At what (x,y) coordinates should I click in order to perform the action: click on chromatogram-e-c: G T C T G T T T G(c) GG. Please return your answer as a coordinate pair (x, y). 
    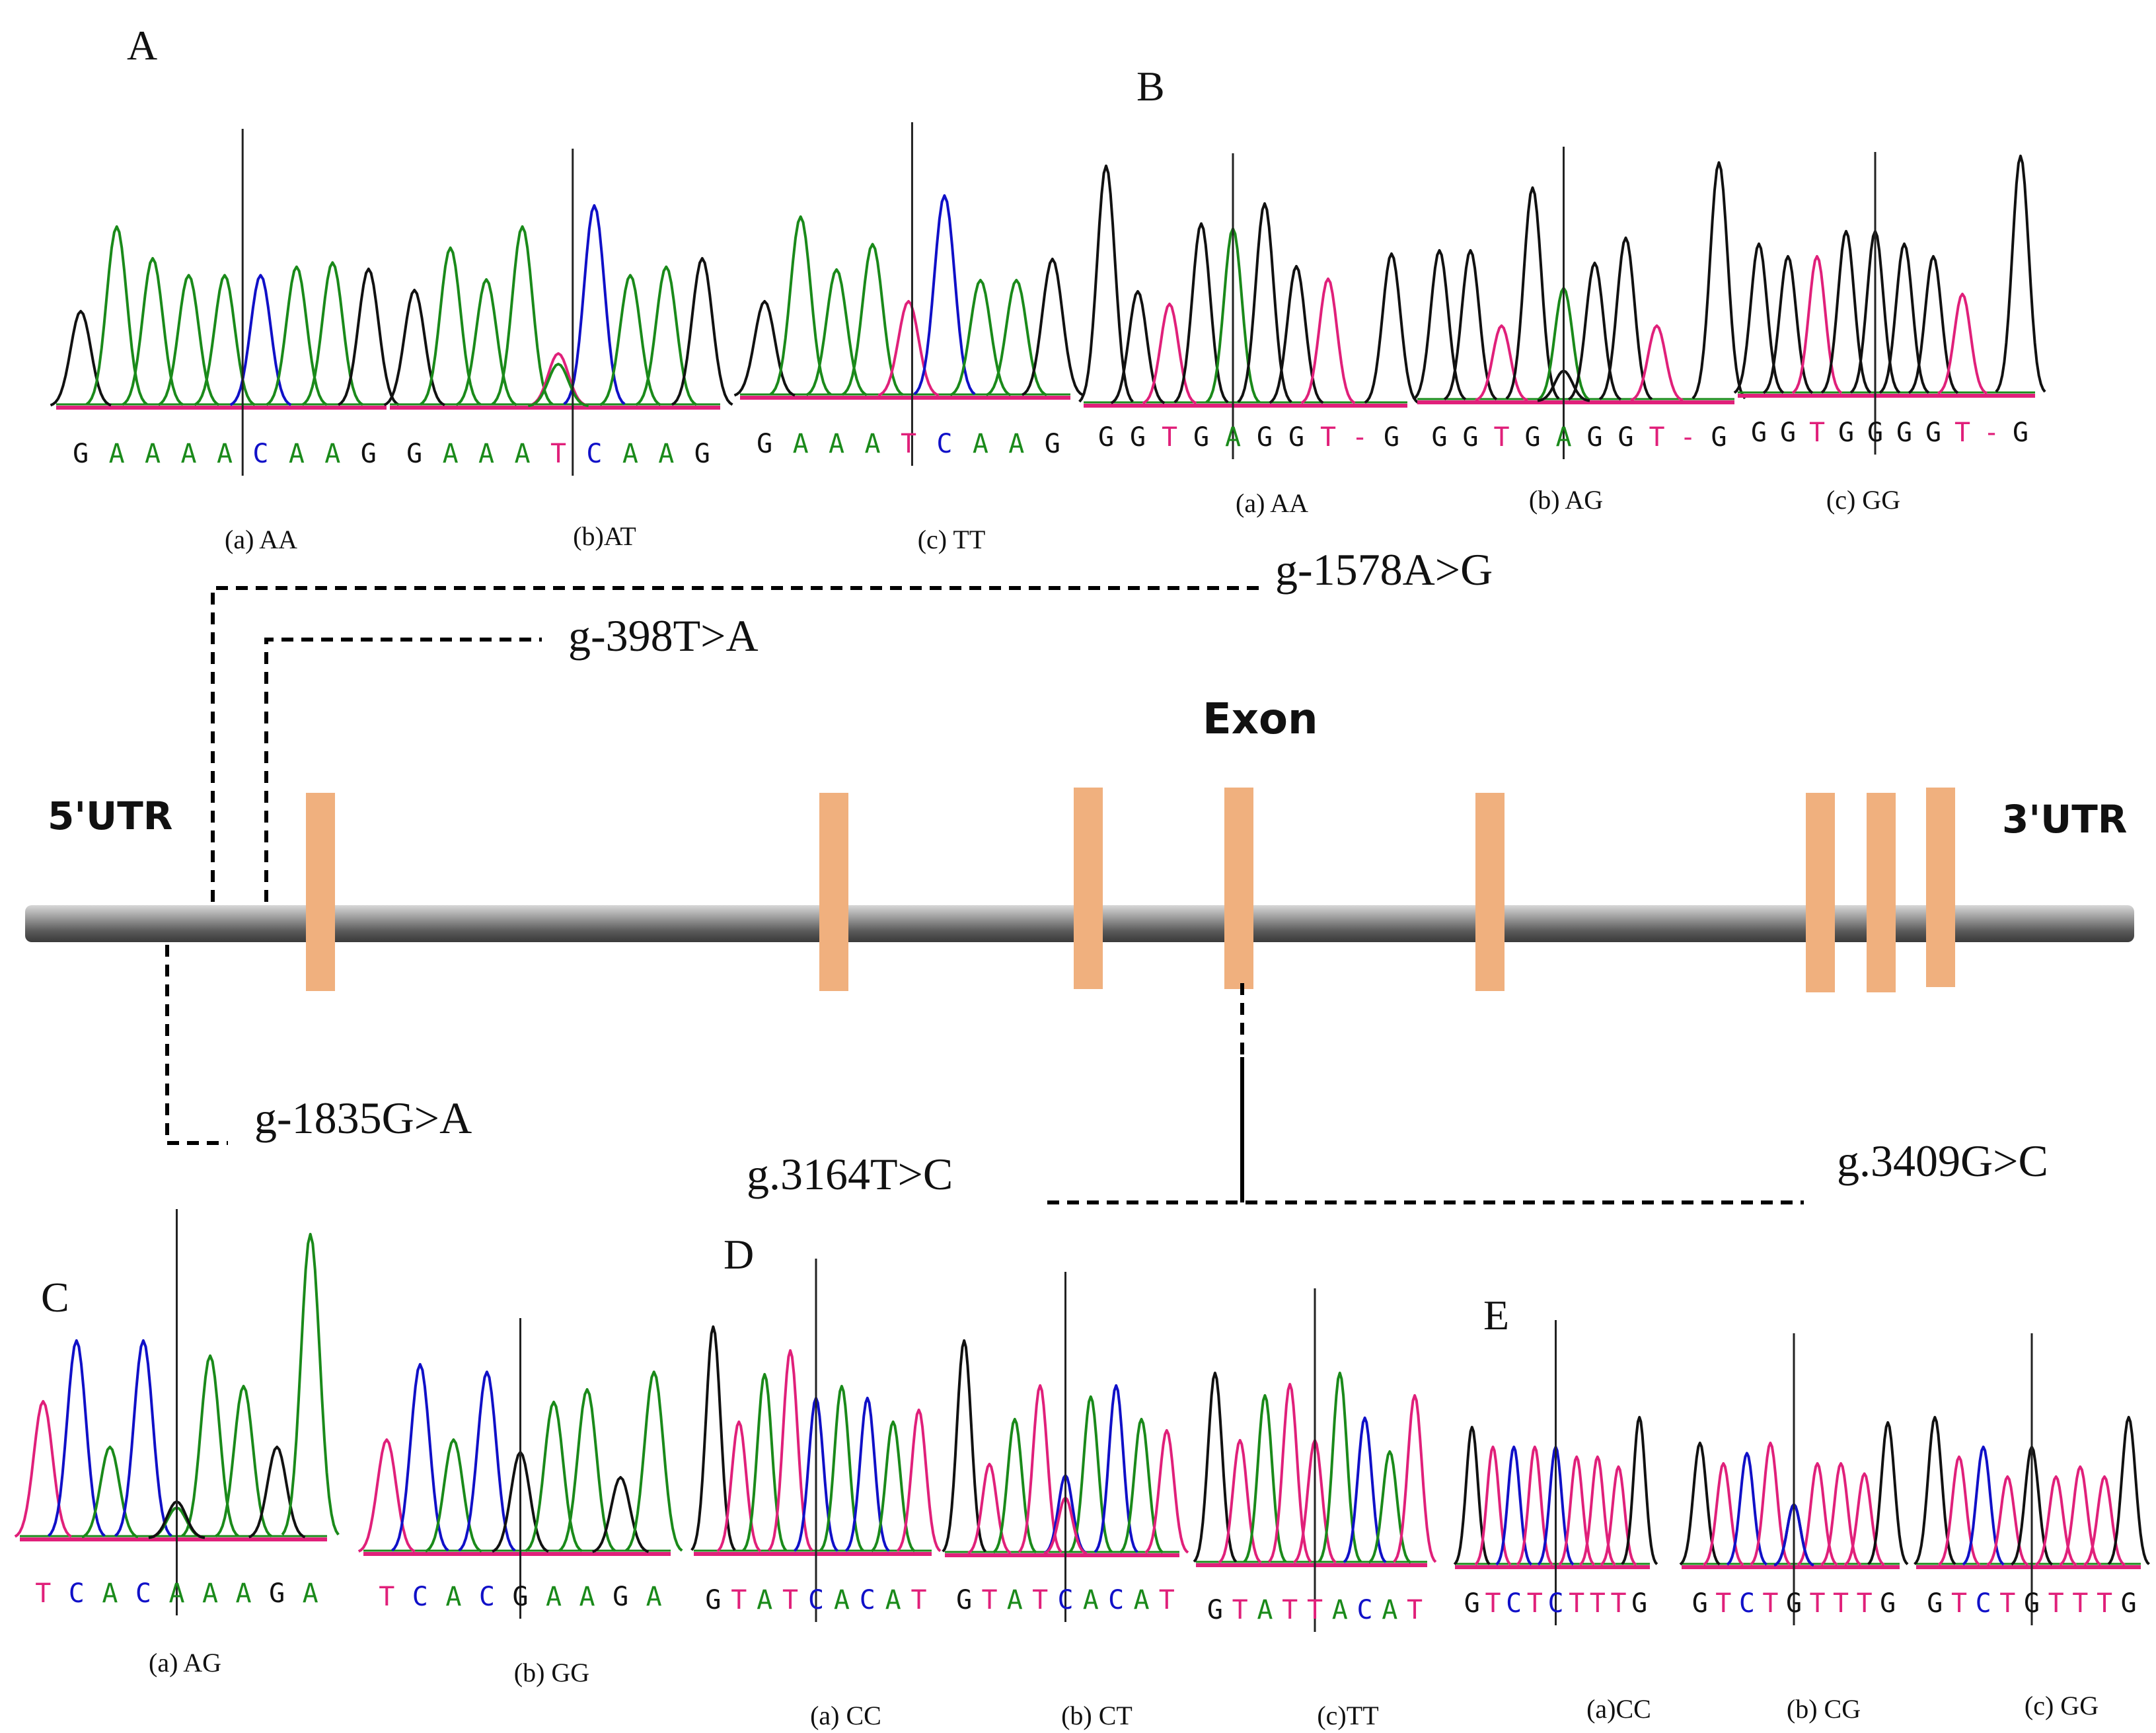
    Looking at the image, I should click on (2032, 1527).